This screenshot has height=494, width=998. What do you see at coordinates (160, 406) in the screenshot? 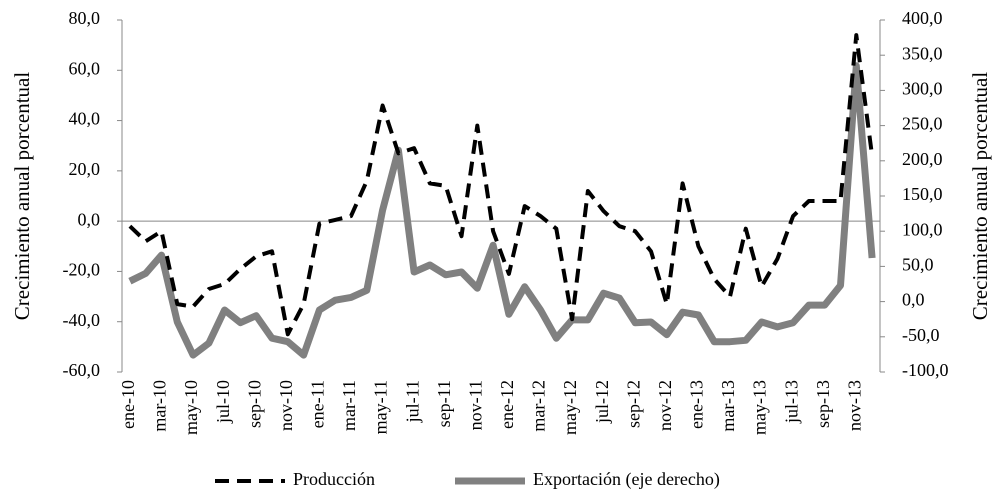
I see `x-tick-label: mar-10` at bounding box center [160, 406].